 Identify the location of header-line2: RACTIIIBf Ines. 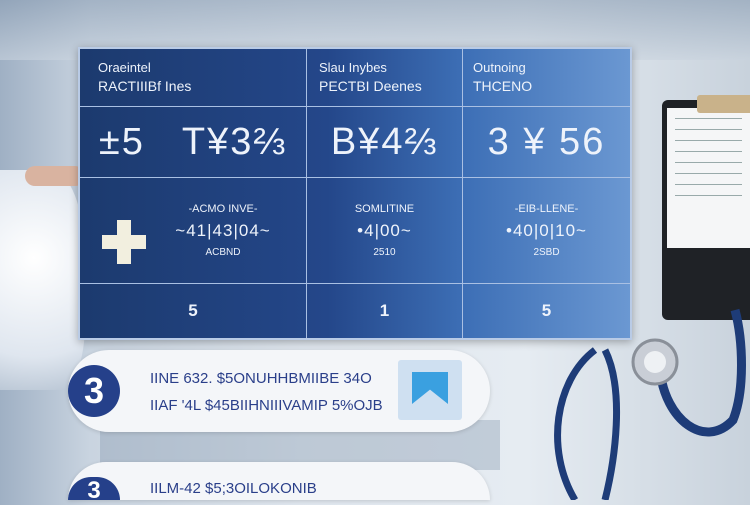
(145, 86).